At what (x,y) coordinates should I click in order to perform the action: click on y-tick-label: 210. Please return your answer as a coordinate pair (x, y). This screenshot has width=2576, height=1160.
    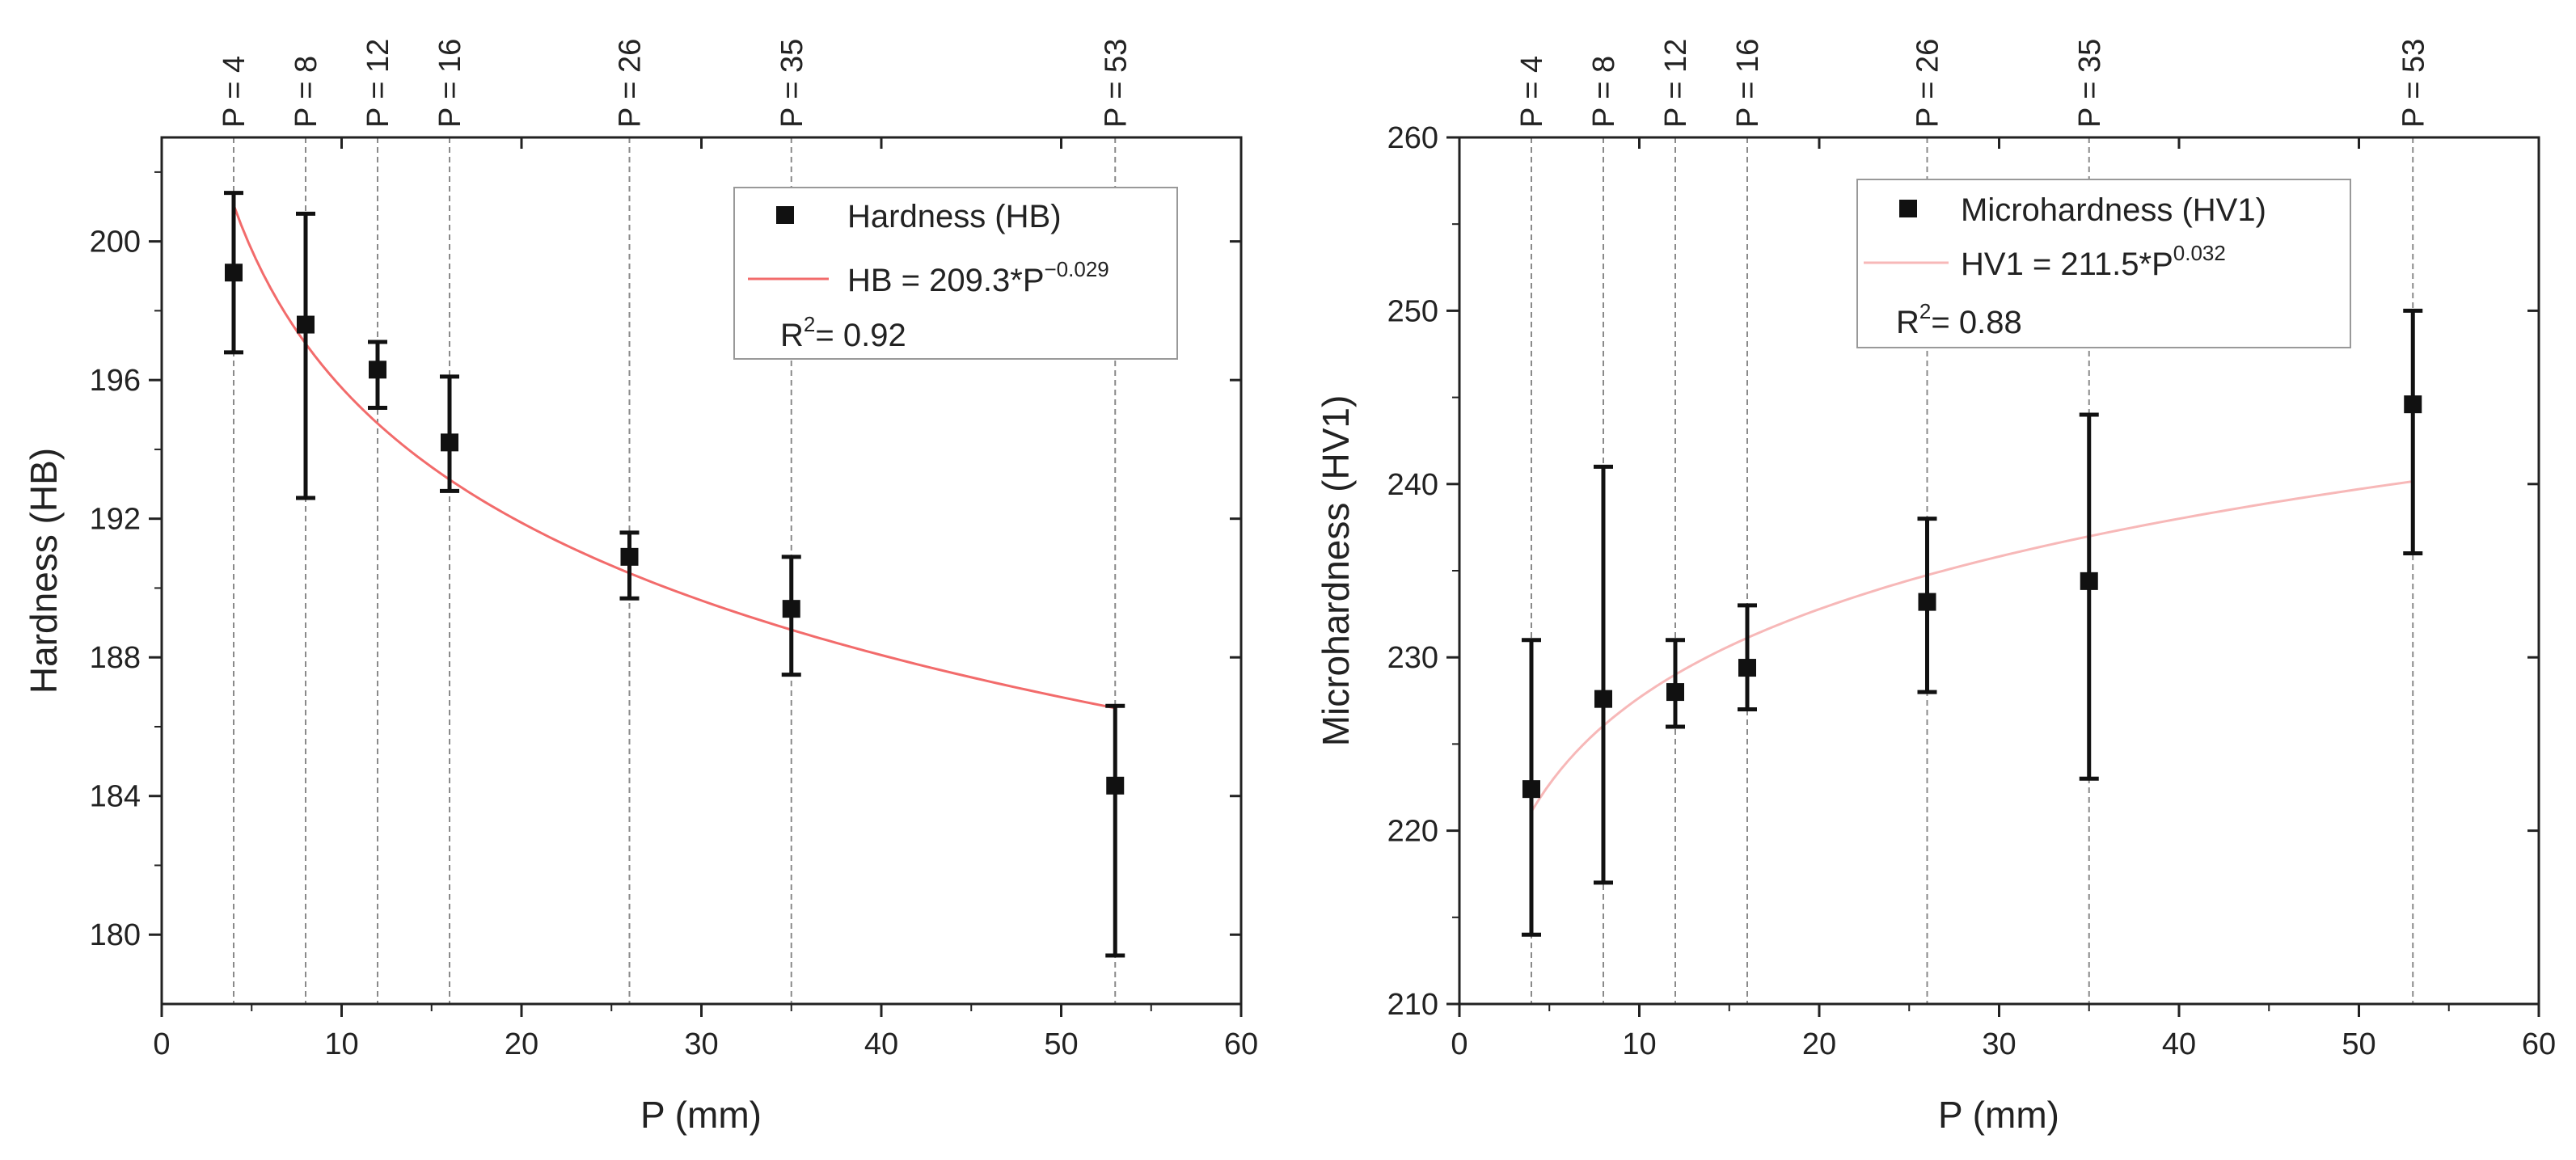
    Looking at the image, I should click on (1412, 1005).